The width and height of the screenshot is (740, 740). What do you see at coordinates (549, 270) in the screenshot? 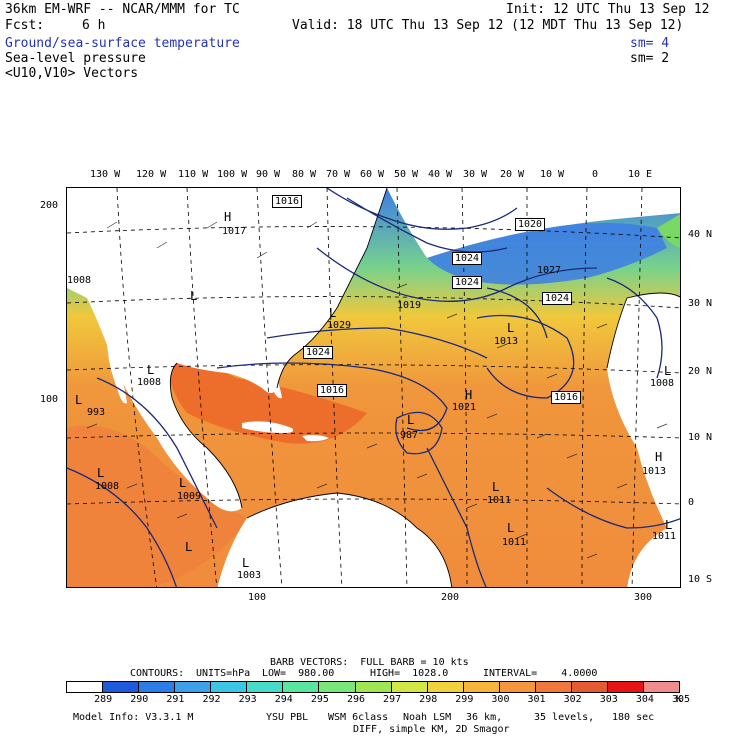
I see `pressure-label: 1027` at bounding box center [549, 270].